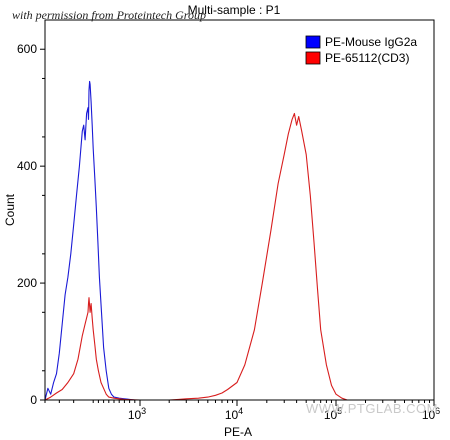 This screenshot has height=440, width=450. Describe the element at coordinates (137, 414) in the screenshot. I see `x-tick-label: 10³` at that location.